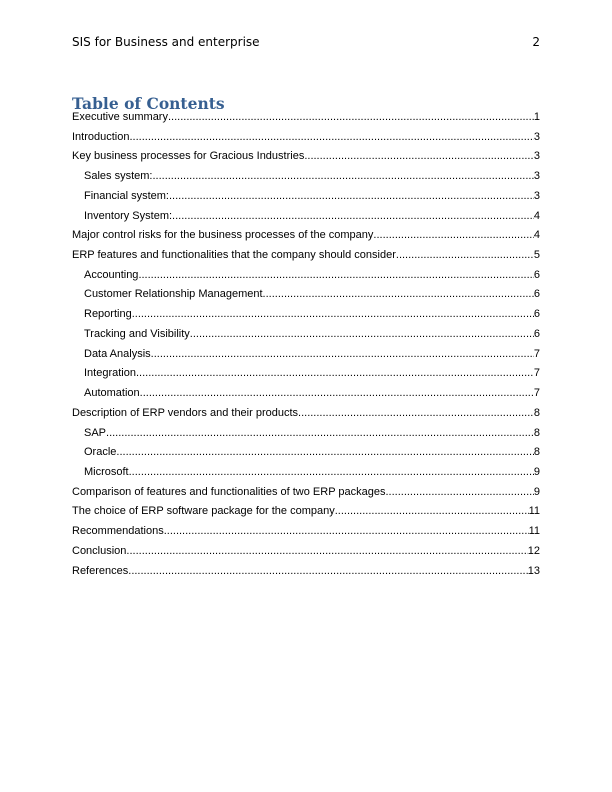  I want to click on toc-entry-label: Automation, so click(112, 393).